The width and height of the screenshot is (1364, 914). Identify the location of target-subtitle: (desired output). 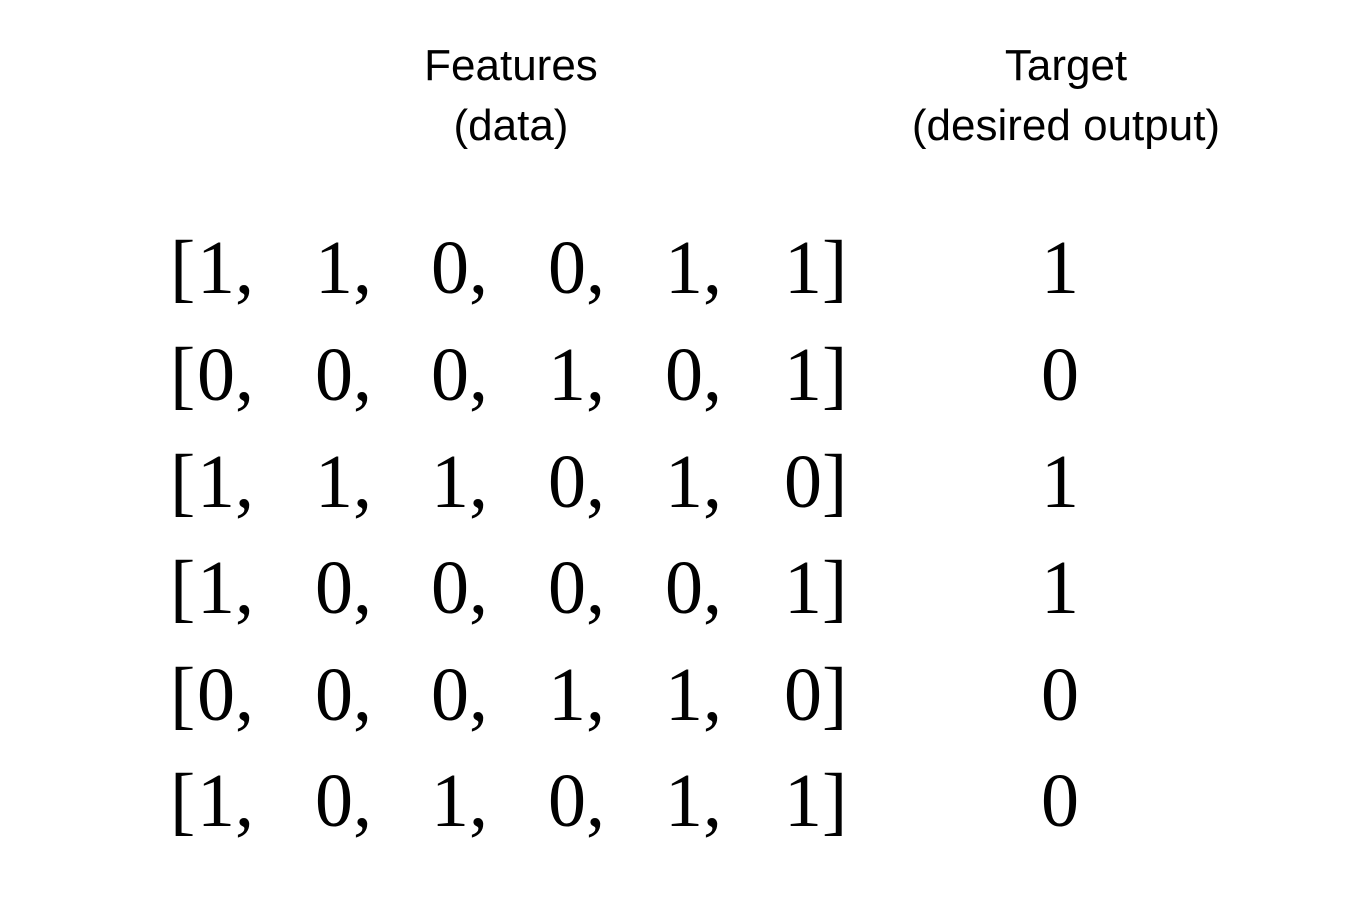
(1066, 125).